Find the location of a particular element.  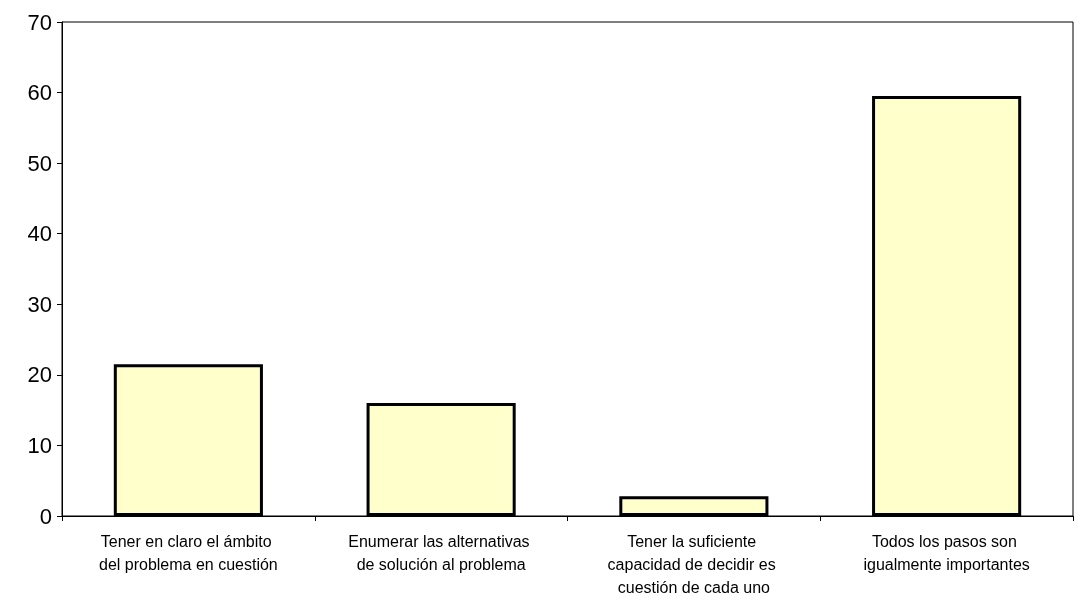

y-tick-label: 70 is located at coordinates (39, 22).